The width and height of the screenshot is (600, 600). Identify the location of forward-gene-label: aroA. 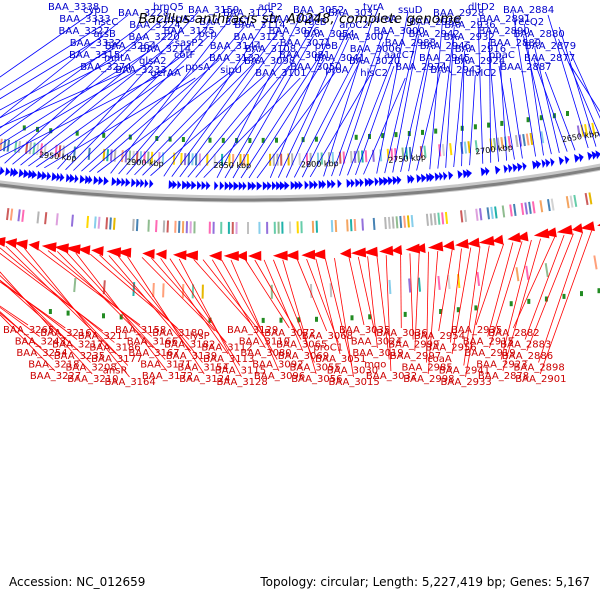
(385, 19).